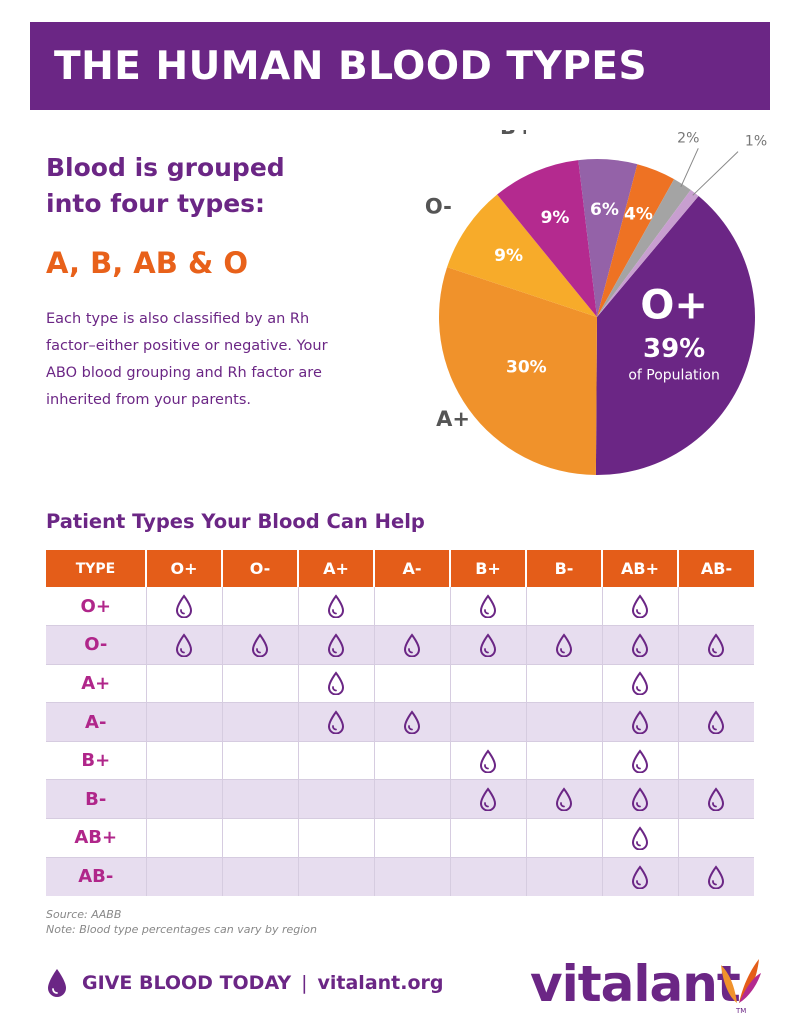  Describe the element at coordinates (526, 368) in the screenshot. I see `pie-value-apos: 30%` at that location.